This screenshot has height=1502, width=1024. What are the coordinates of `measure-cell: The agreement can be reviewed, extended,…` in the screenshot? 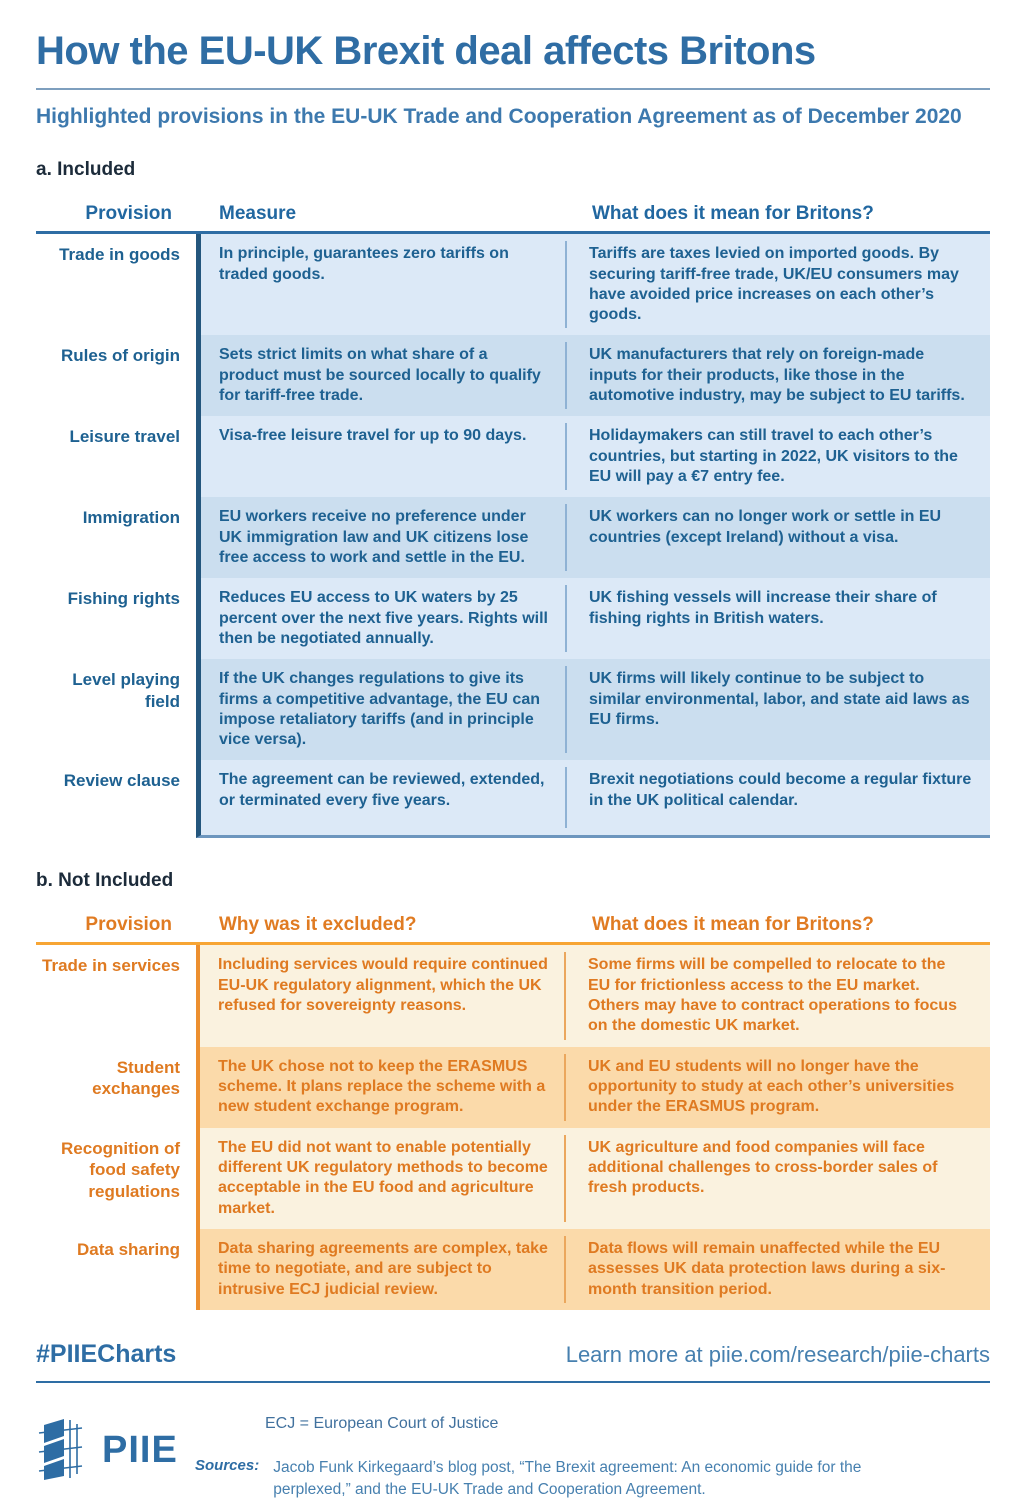 It's located at (382, 790).